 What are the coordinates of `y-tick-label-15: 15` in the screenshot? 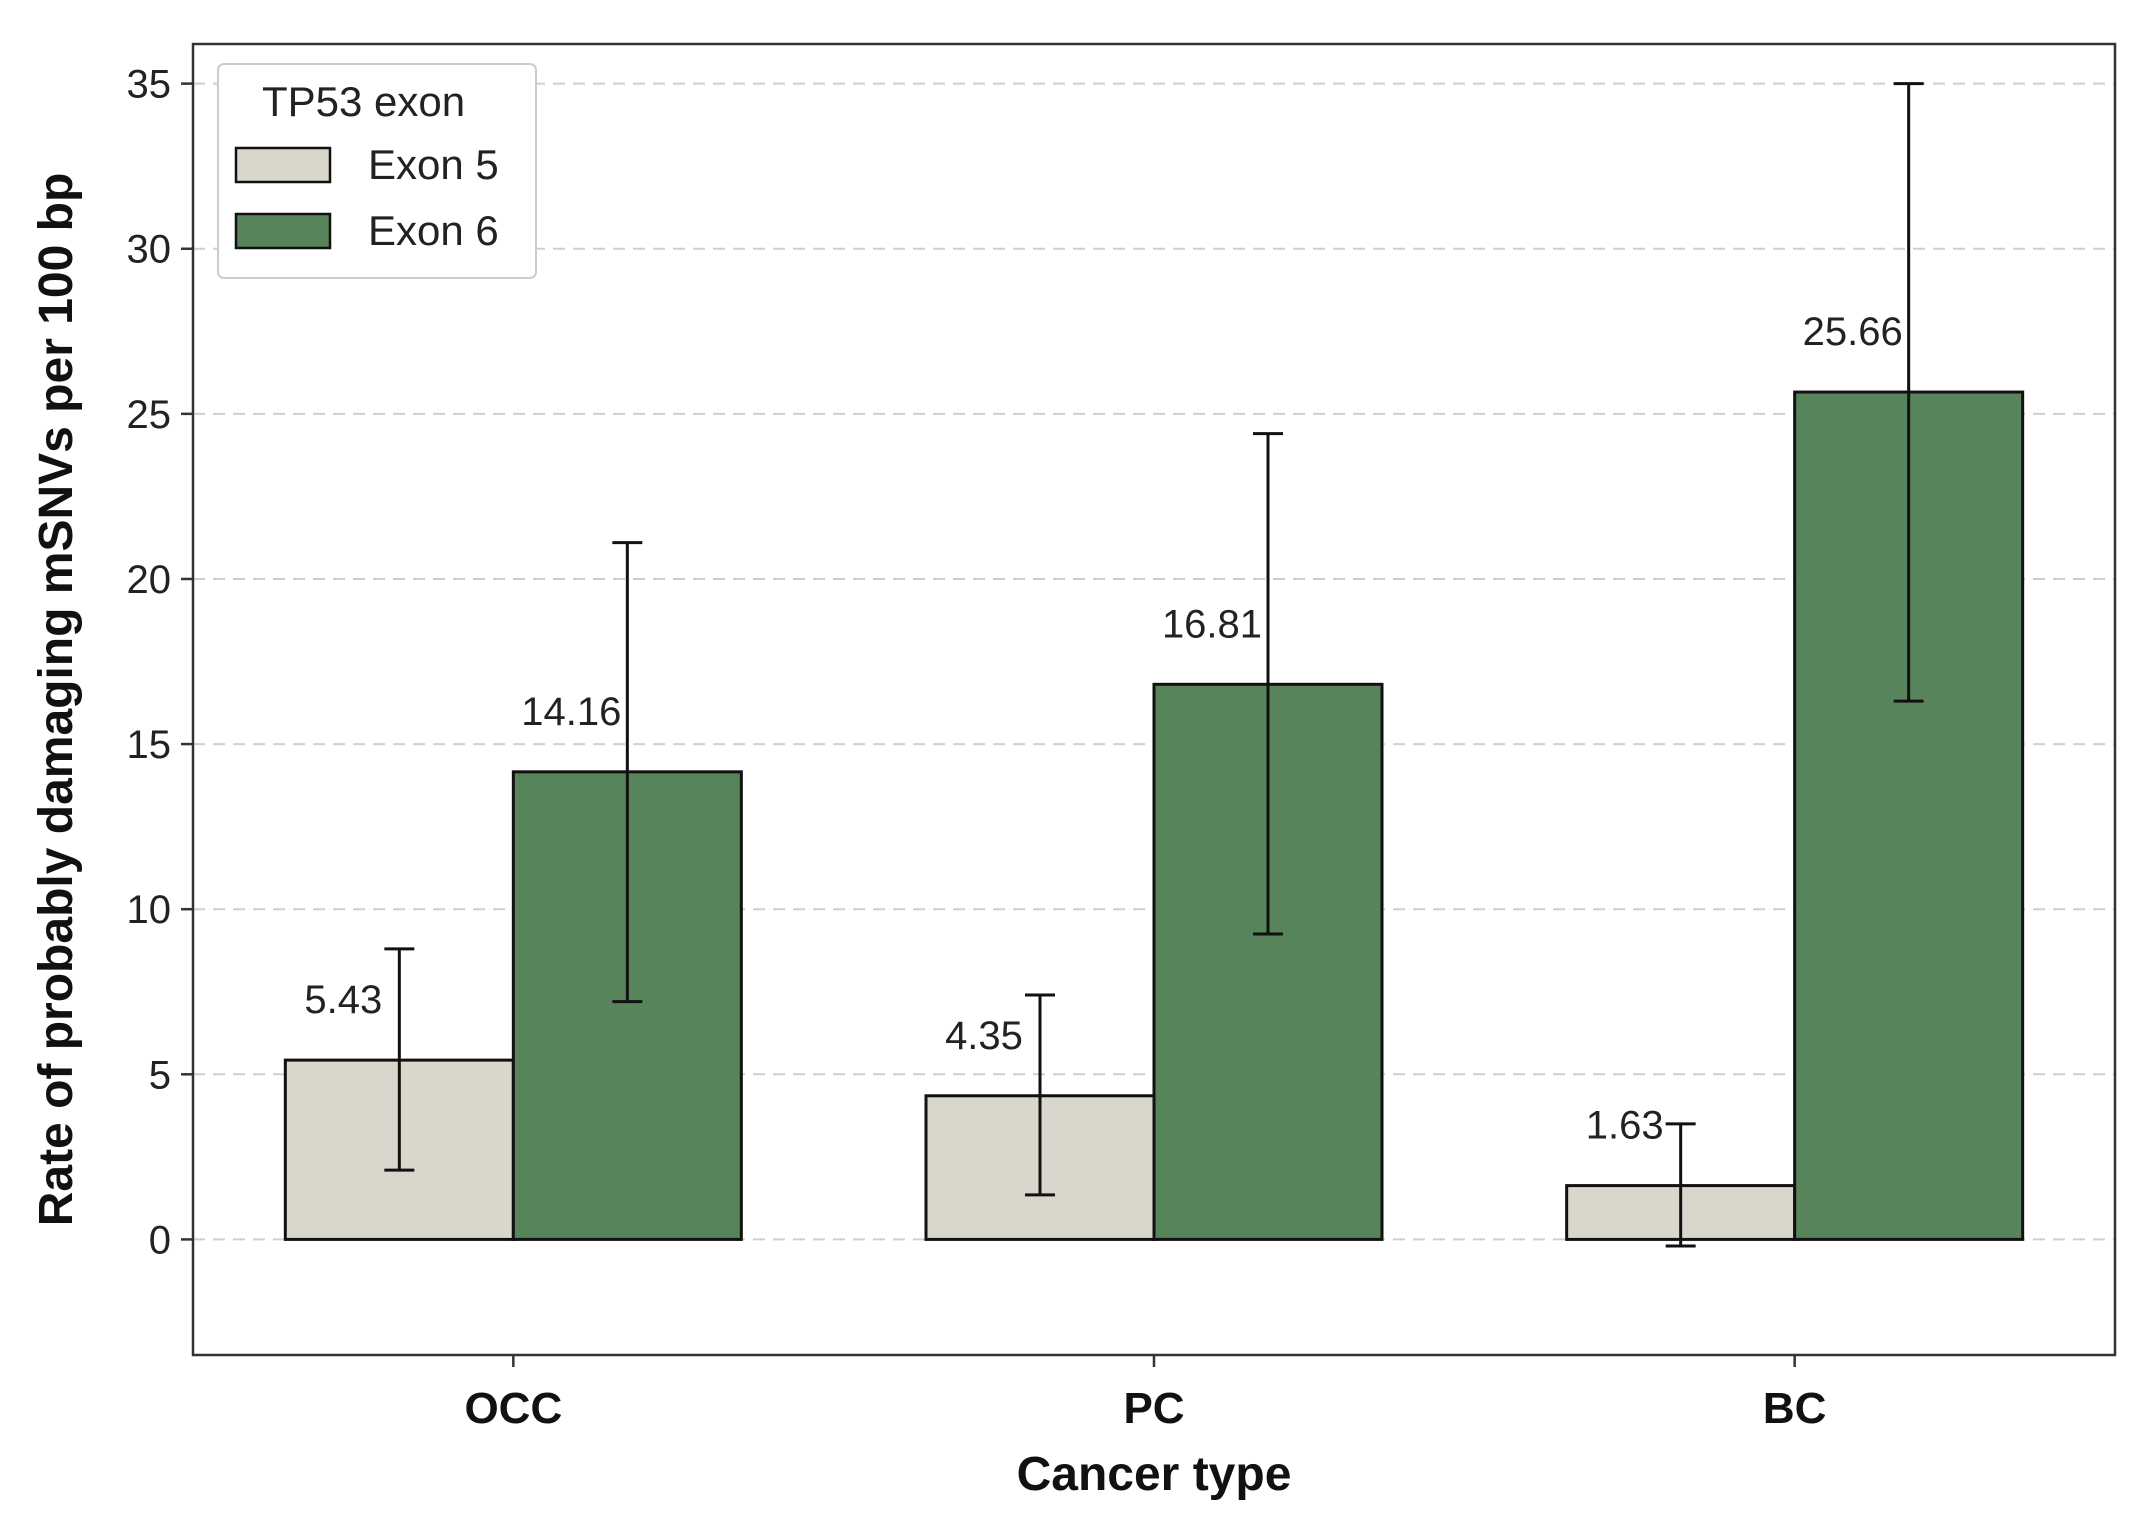 It's located at (149, 745).